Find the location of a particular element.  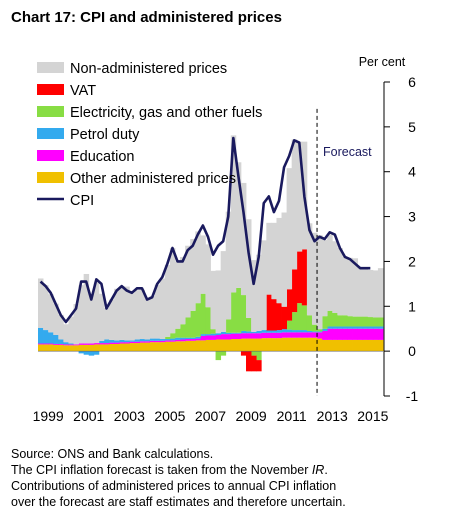

y-tick-label: 0 is located at coordinates (412, 351).